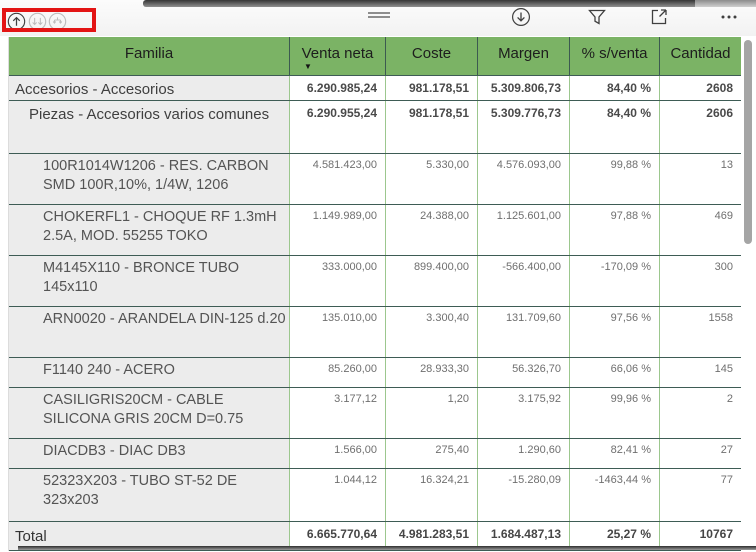  What do you see at coordinates (700, 127) in the screenshot?
I see `cell-cantidad: 2606` at bounding box center [700, 127].